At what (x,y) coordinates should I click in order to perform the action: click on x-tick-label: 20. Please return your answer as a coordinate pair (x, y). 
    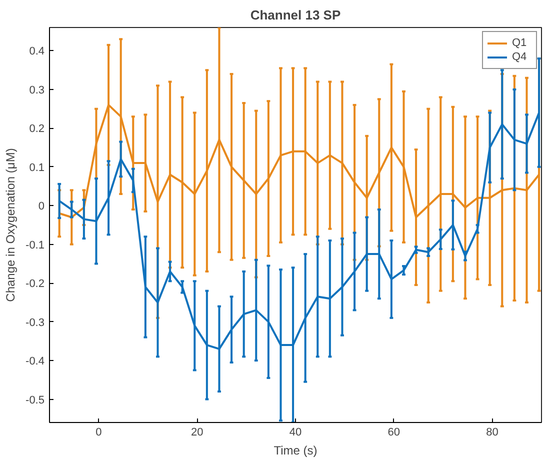
    Looking at the image, I should click on (197, 432).